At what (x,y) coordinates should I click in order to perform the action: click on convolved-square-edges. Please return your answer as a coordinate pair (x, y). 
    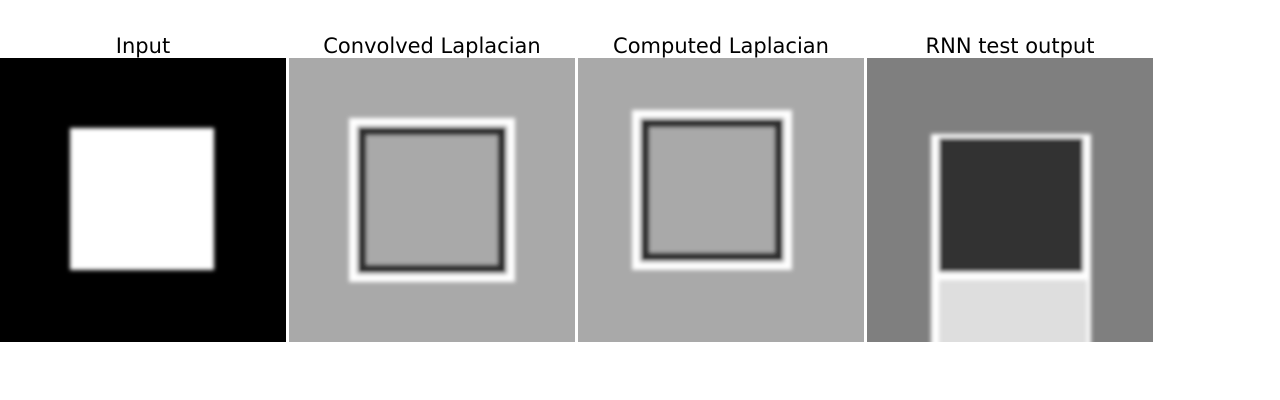
    Looking at the image, I should click on (432, 200).